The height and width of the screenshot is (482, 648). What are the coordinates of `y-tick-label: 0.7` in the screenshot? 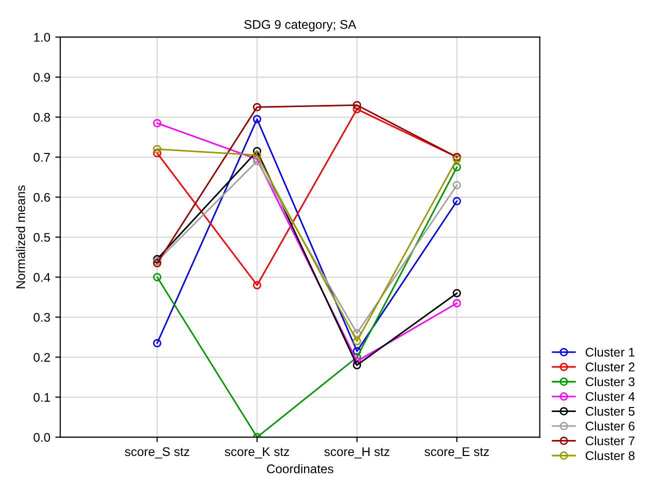 It's located at (42, 157).